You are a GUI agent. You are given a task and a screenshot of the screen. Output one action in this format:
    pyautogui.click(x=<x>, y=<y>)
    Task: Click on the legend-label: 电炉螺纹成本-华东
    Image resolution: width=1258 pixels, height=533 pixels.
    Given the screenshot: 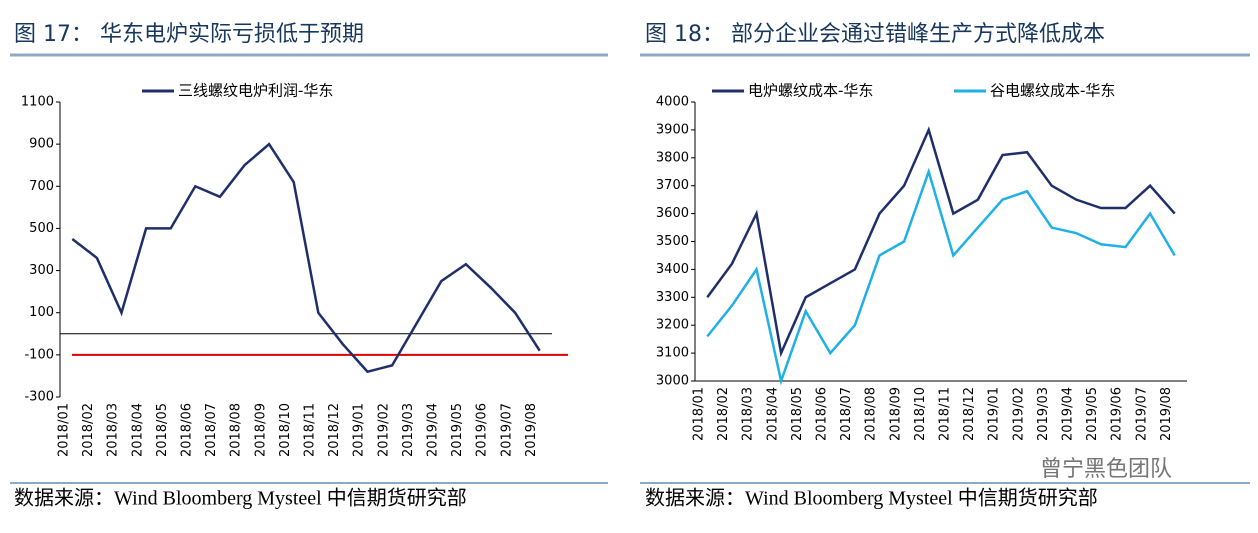 What is the action you would take?
    pyautogui.click(x=810, y=91)
    